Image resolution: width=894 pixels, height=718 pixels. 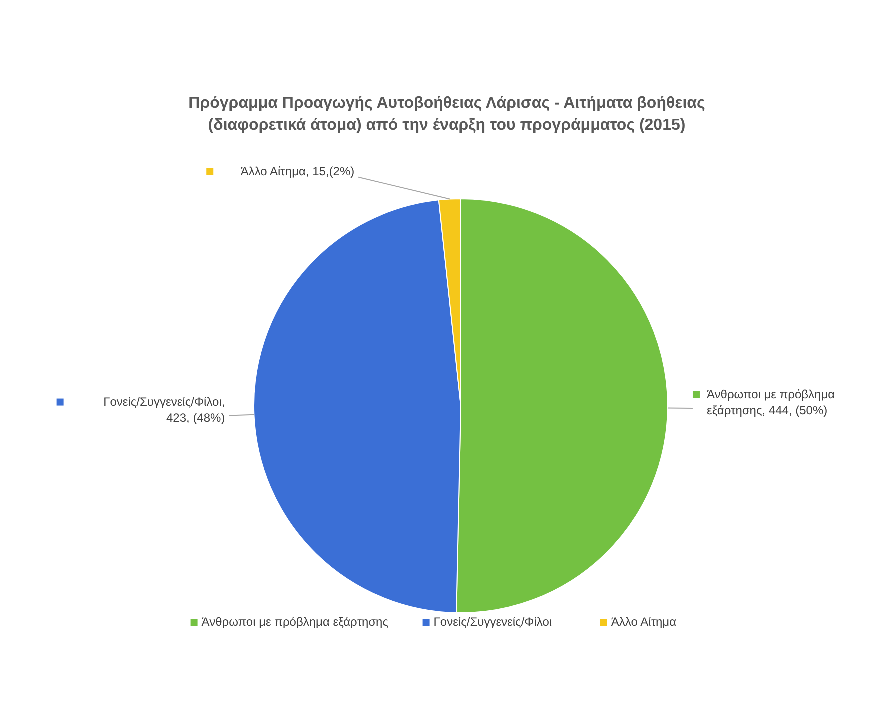 I want to click on legend-label: Άλλο Αίτημα, so click(x=644, y=622).